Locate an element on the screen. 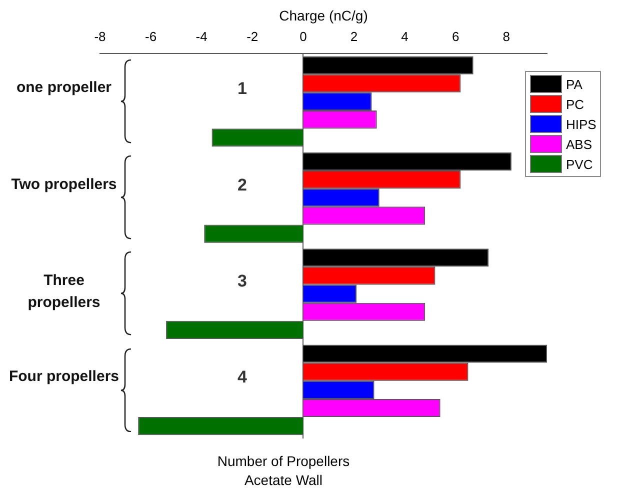 The width and height of the screenshot is (627, 502). x-tick-label: 8 is located at coordinates (506, 36).